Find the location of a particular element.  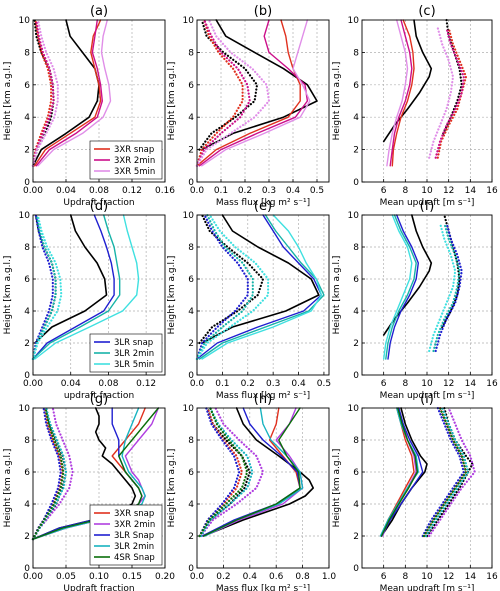

x-axis-label: Mass flux [kg m² s⁻¹] is located at coordinates (263, 587).